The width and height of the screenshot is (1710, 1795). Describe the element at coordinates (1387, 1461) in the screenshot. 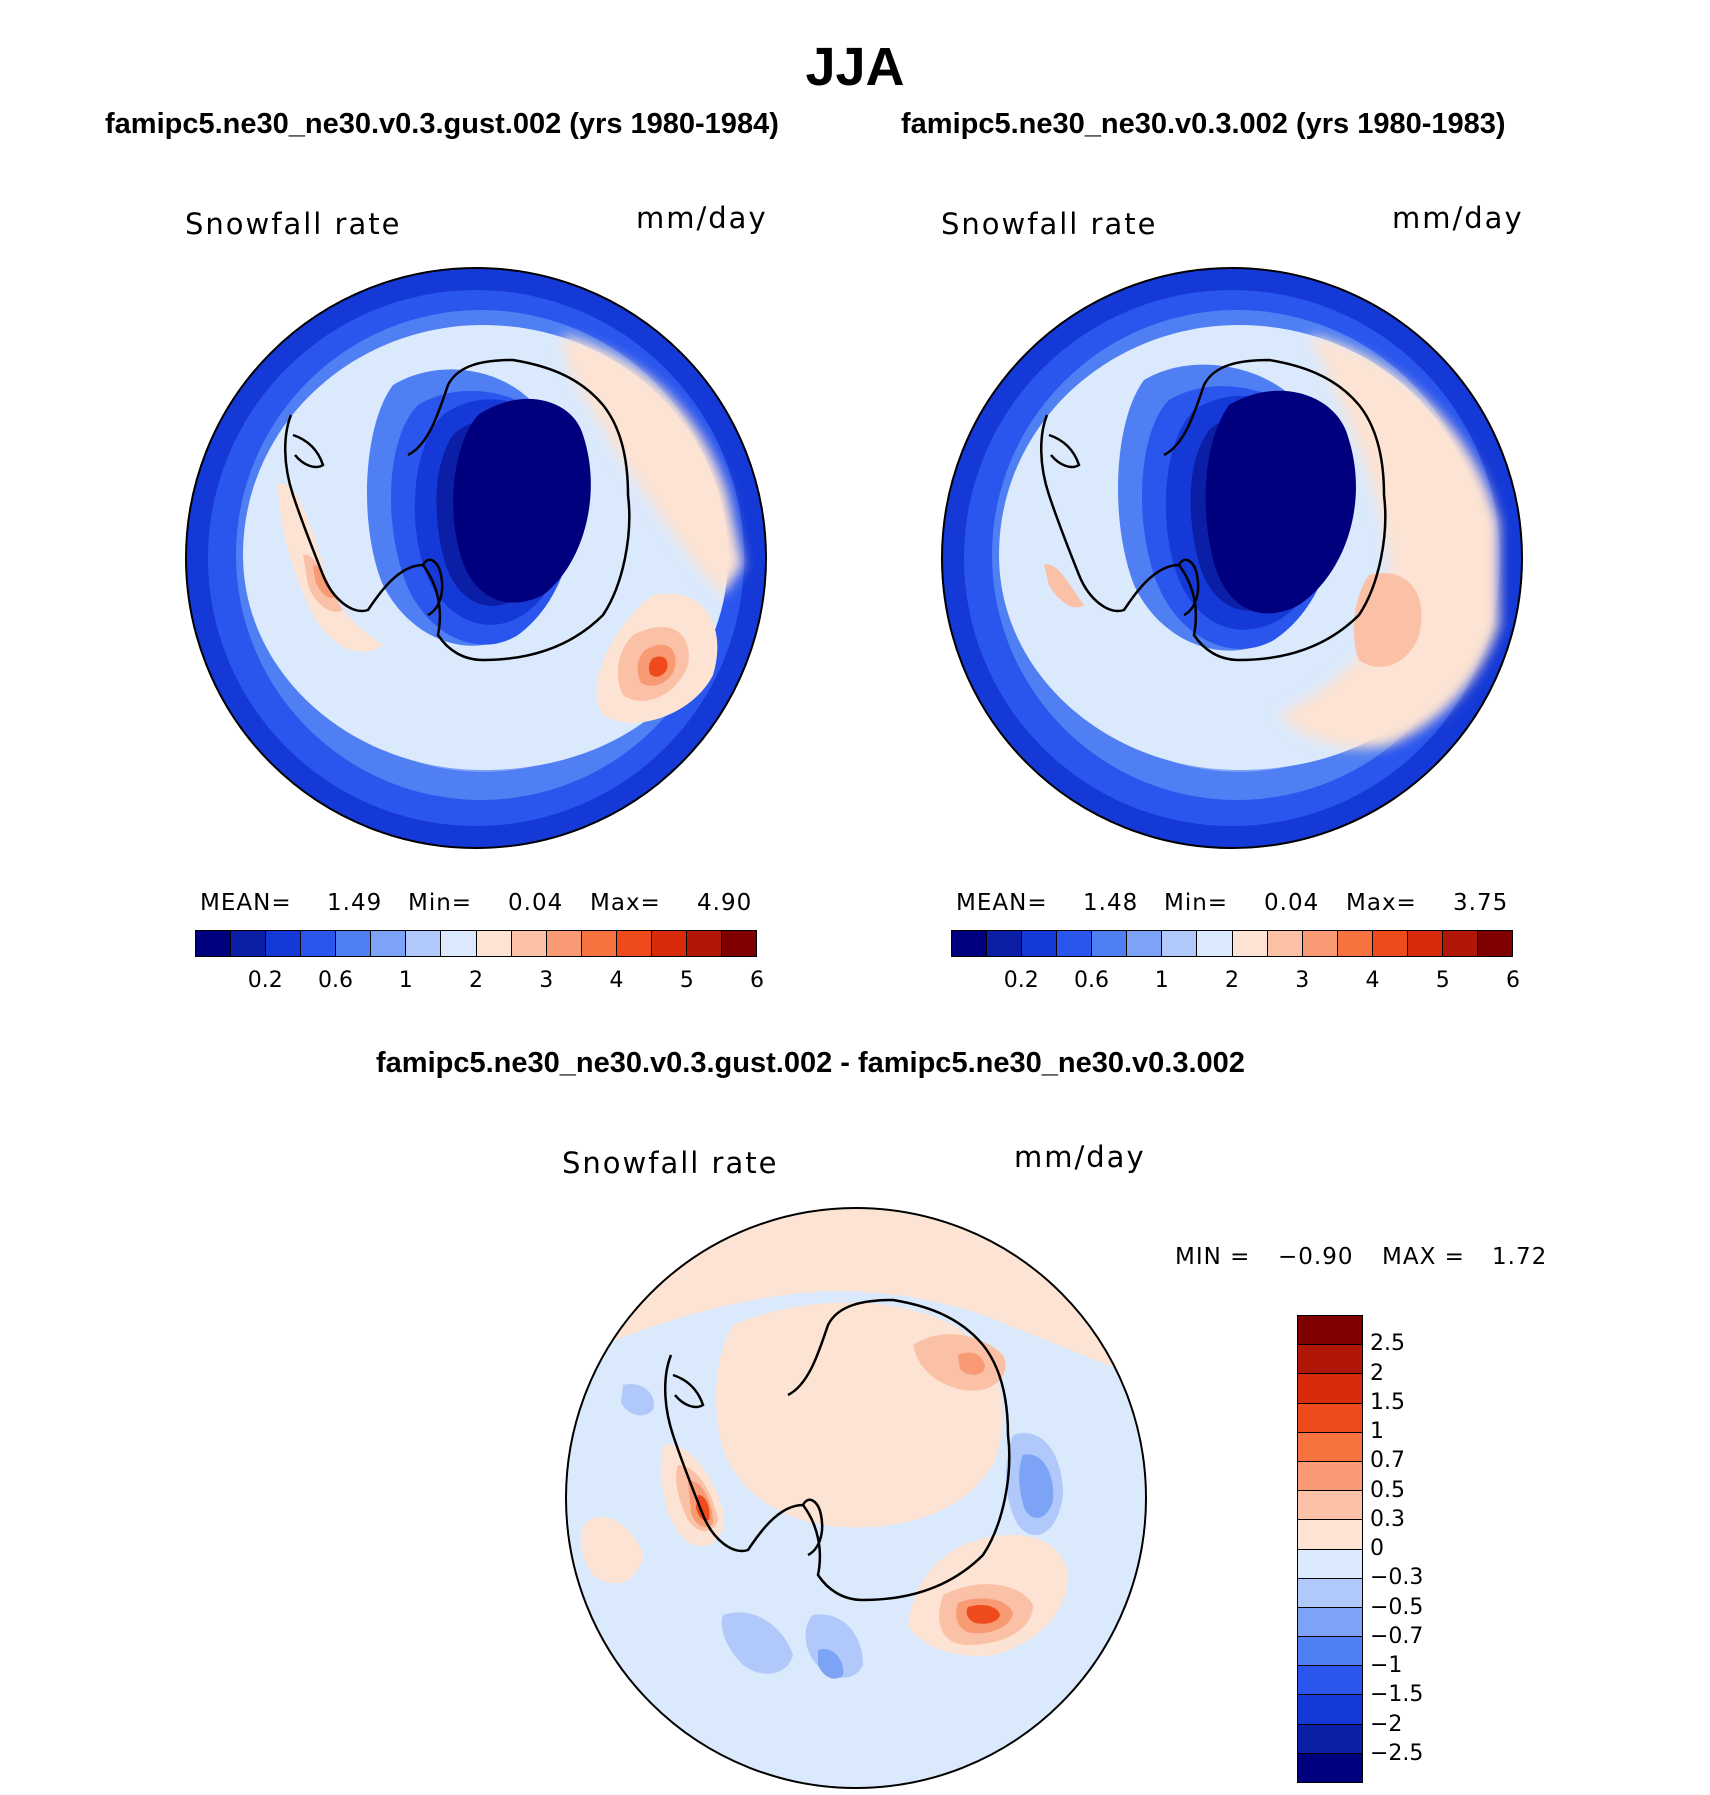

I see `colorbar-tick-label: 0.7` at that location.